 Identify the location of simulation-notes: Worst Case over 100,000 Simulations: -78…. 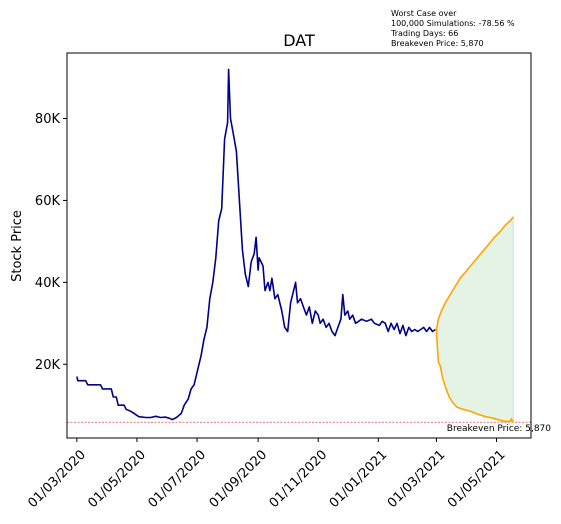
(452, 28).